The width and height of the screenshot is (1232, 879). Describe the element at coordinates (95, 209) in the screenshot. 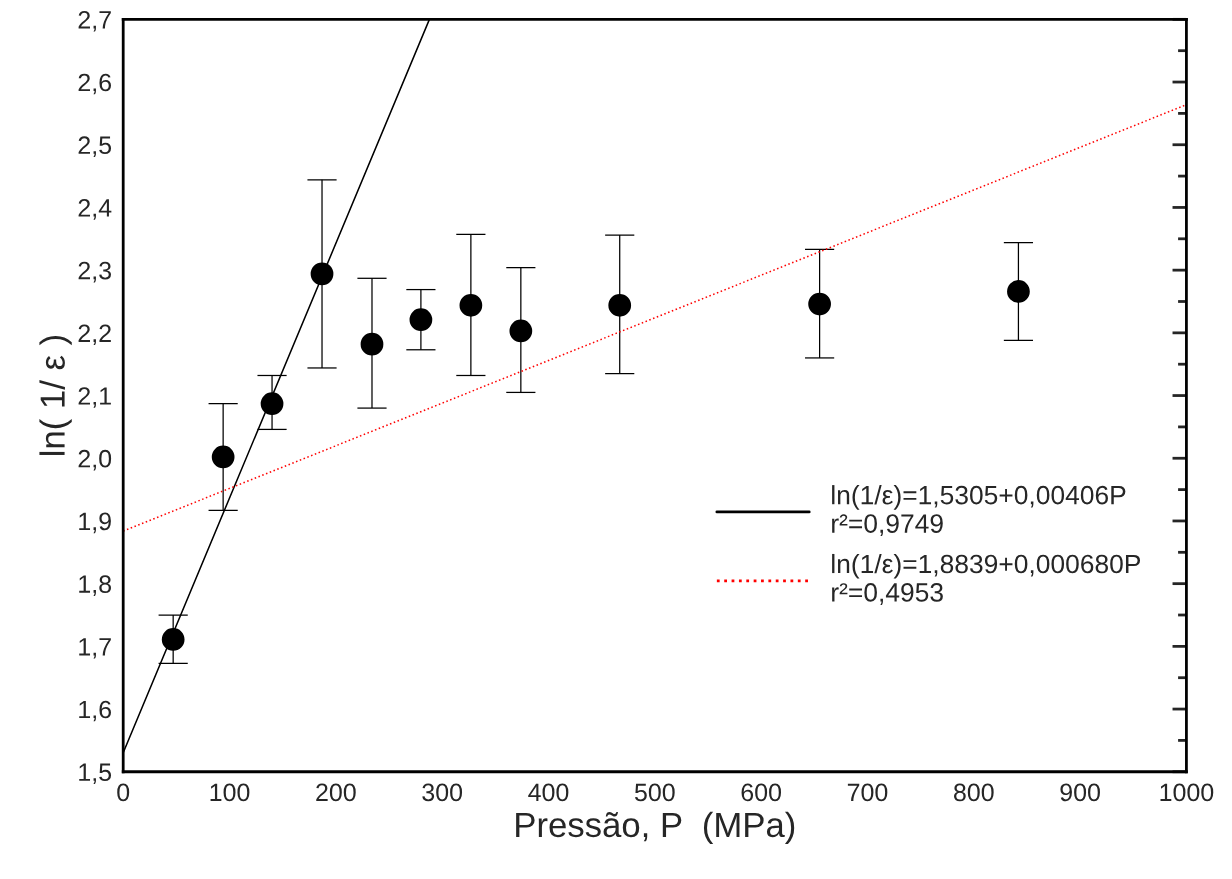

I see `y-tick-label: 2,4` at that location.